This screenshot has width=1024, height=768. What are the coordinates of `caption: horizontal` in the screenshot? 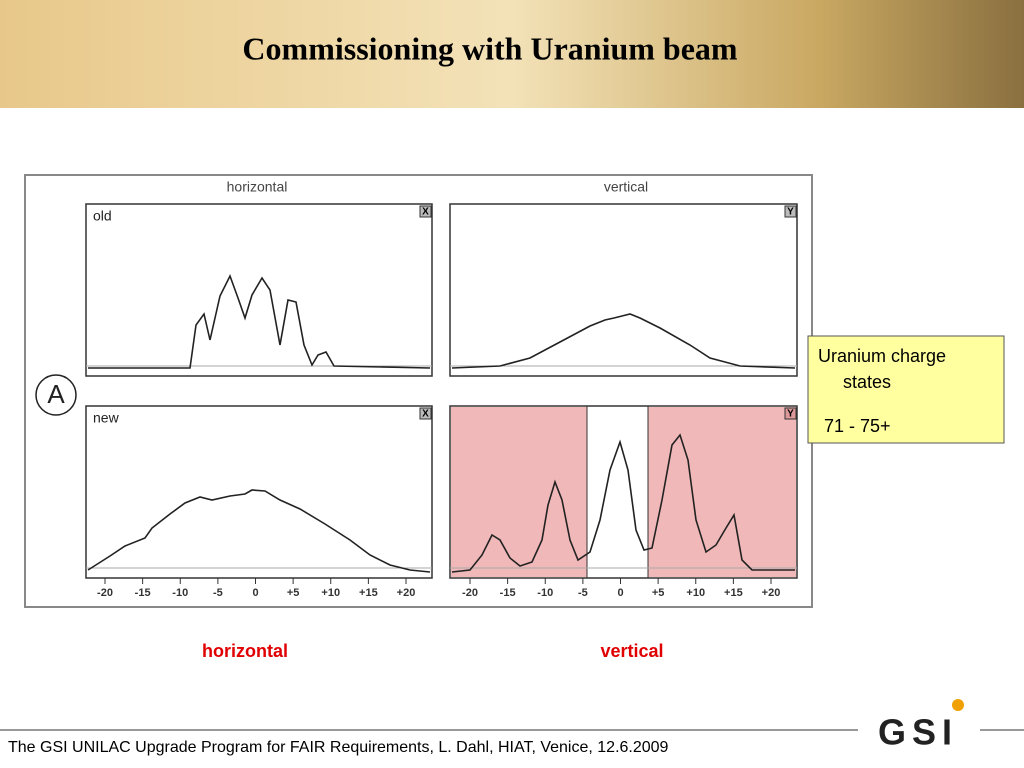 It's located at (245, 651).